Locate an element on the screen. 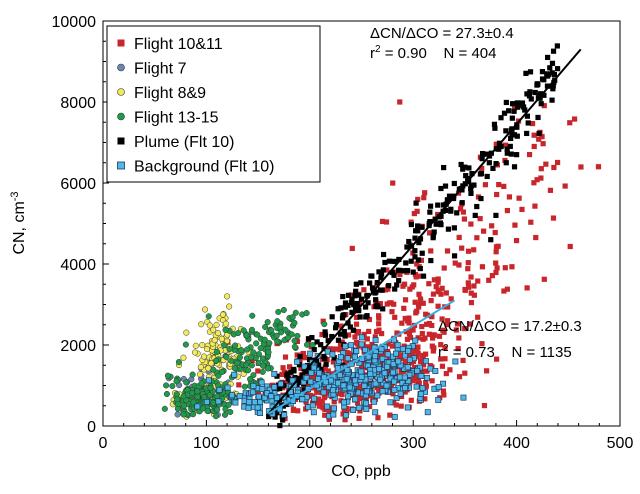 The width and height of the screenshot is (640, 494). x-tick-label: 0 is located at coordinates (103, 443).